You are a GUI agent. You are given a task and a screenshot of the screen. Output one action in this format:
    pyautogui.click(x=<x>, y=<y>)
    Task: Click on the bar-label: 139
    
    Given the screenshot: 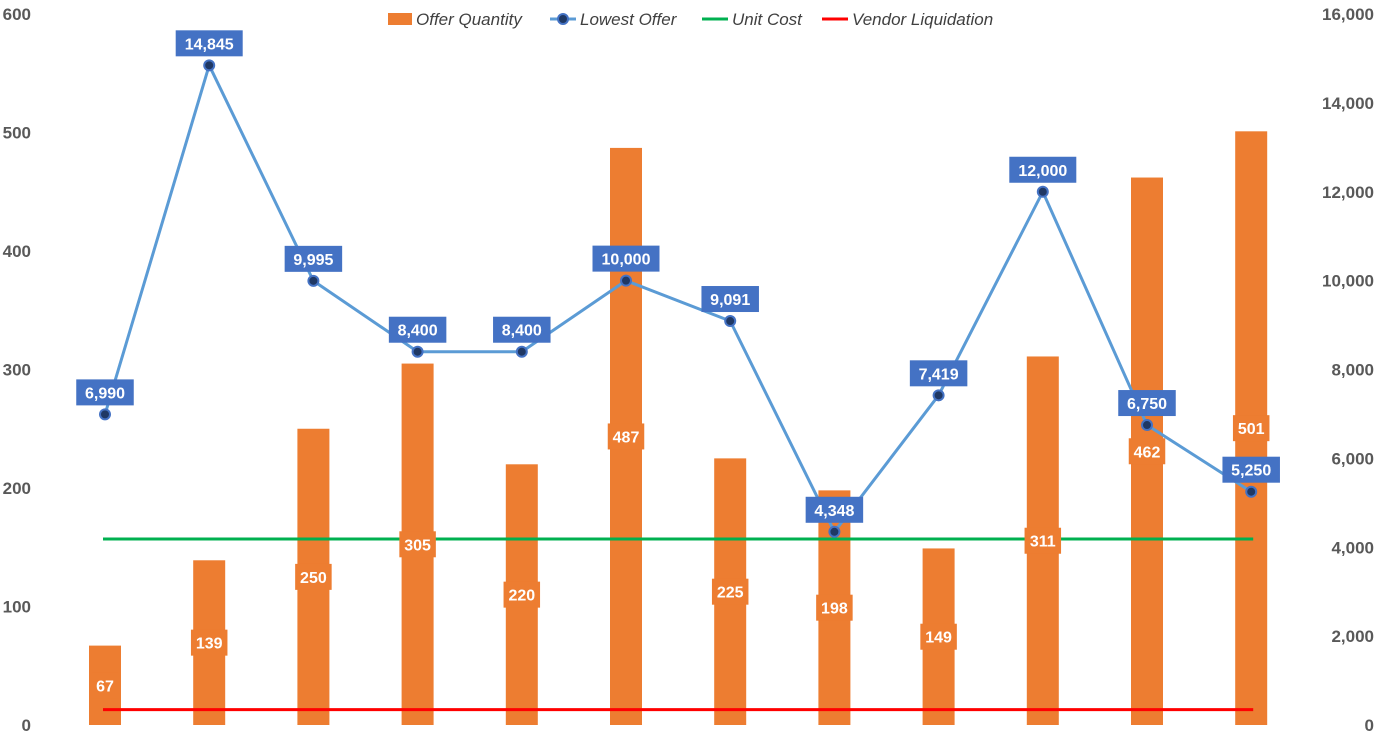 What is the action you would take?
    pyautogui.click(x=209, y=644)
    